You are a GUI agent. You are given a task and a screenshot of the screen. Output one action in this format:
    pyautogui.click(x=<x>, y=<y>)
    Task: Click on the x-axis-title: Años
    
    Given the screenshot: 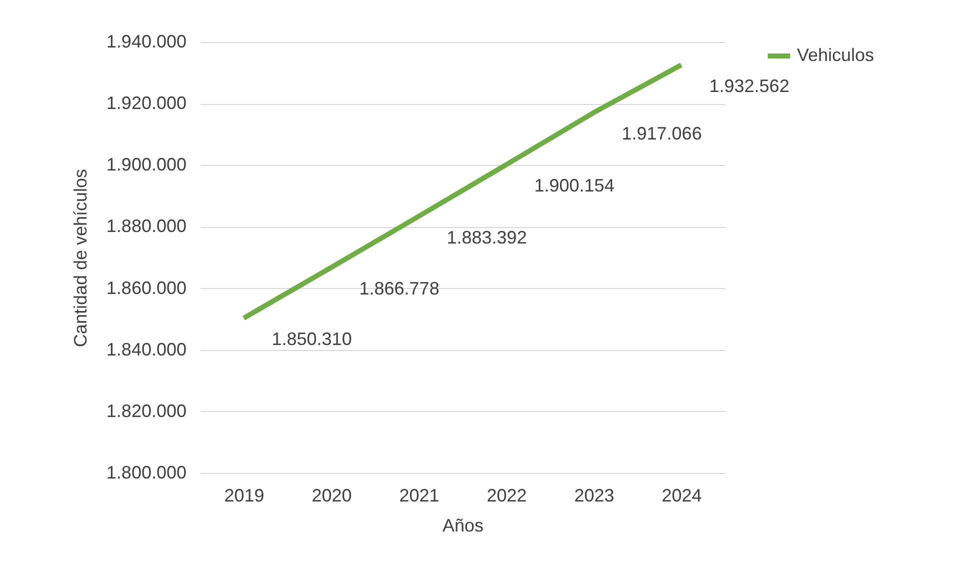 What is the action you would take?
    pyautogui.click(x=463, y=526)
    